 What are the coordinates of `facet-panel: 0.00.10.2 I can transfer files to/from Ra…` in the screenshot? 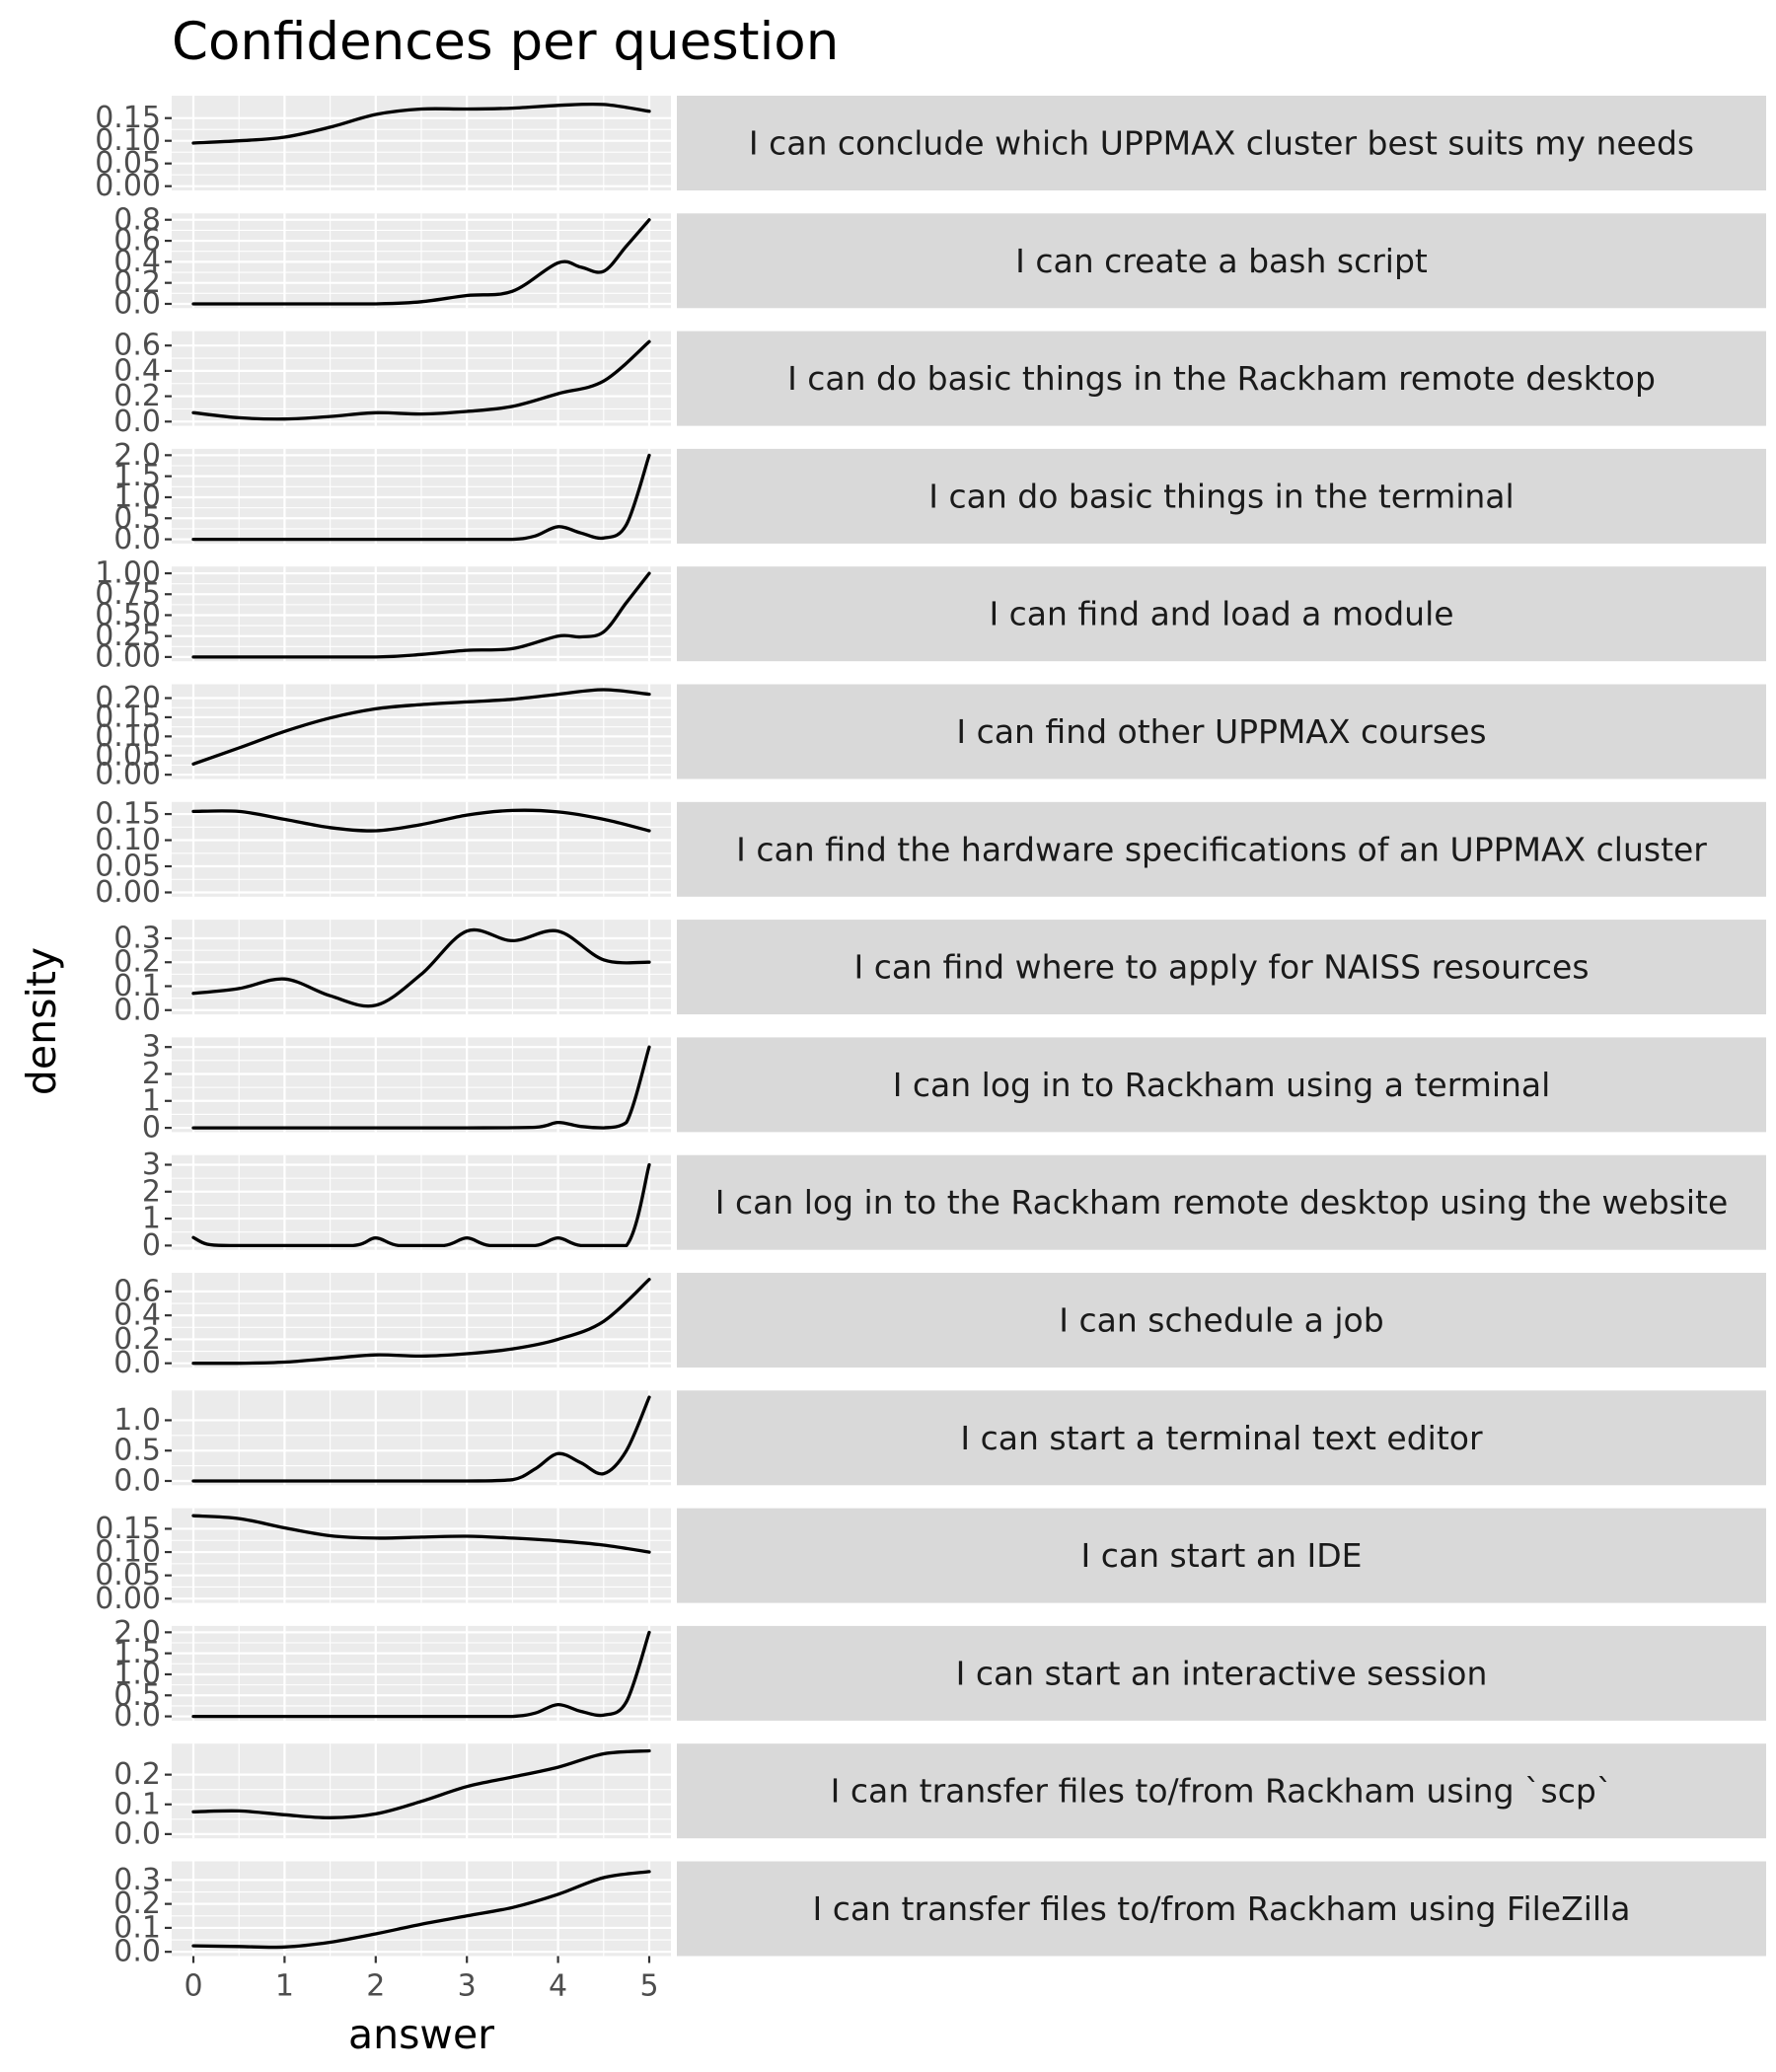 It's located at (940, 1797).